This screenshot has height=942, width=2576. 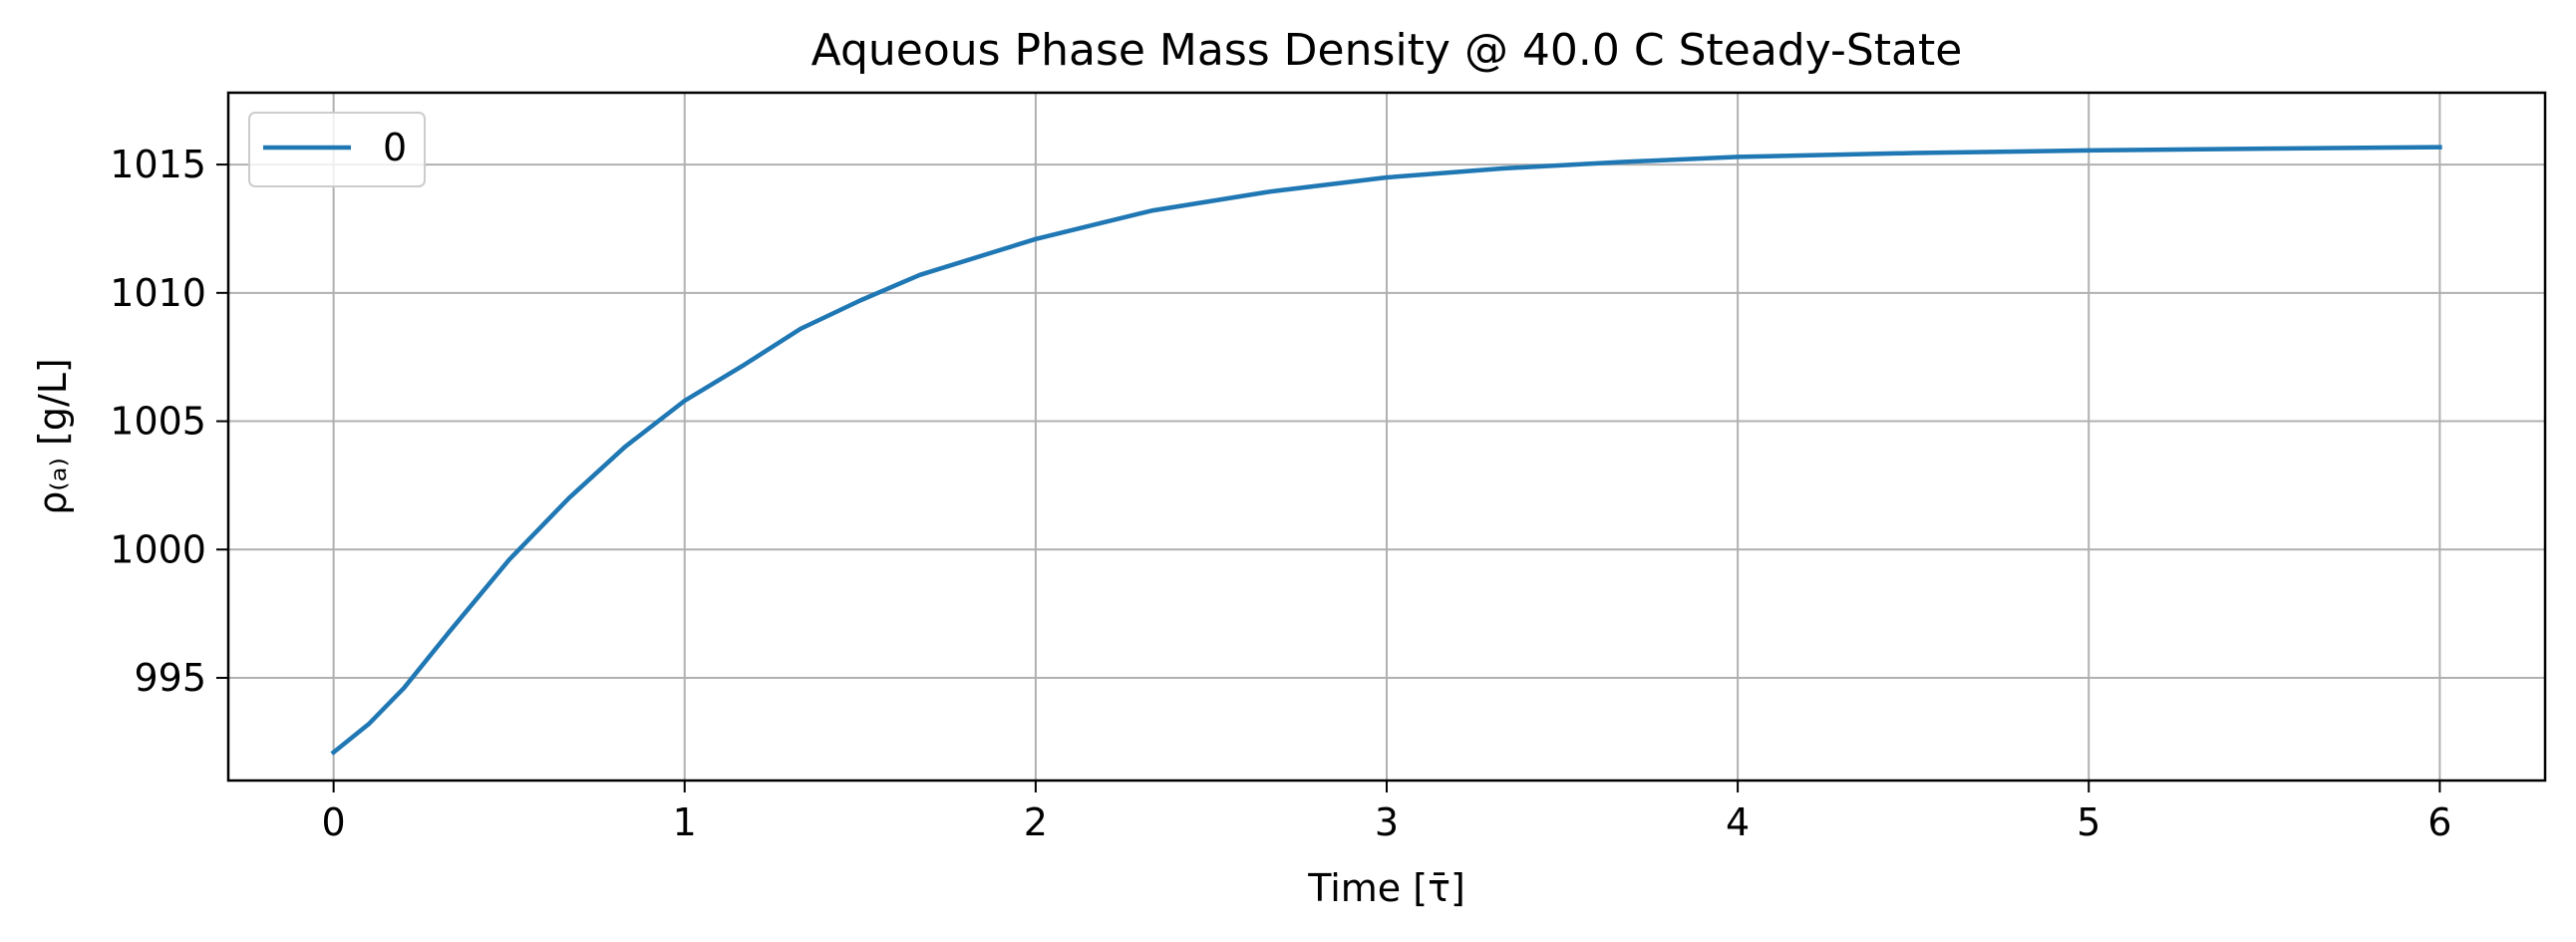 I want to click on x-tick-label-6: 6, so click(x=2439, y=822).